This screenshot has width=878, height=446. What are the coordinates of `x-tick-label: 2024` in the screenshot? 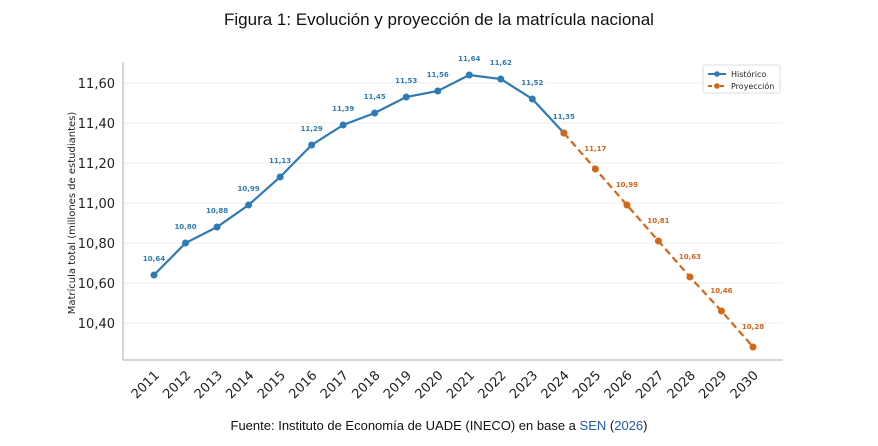 It's located at (556, 385).